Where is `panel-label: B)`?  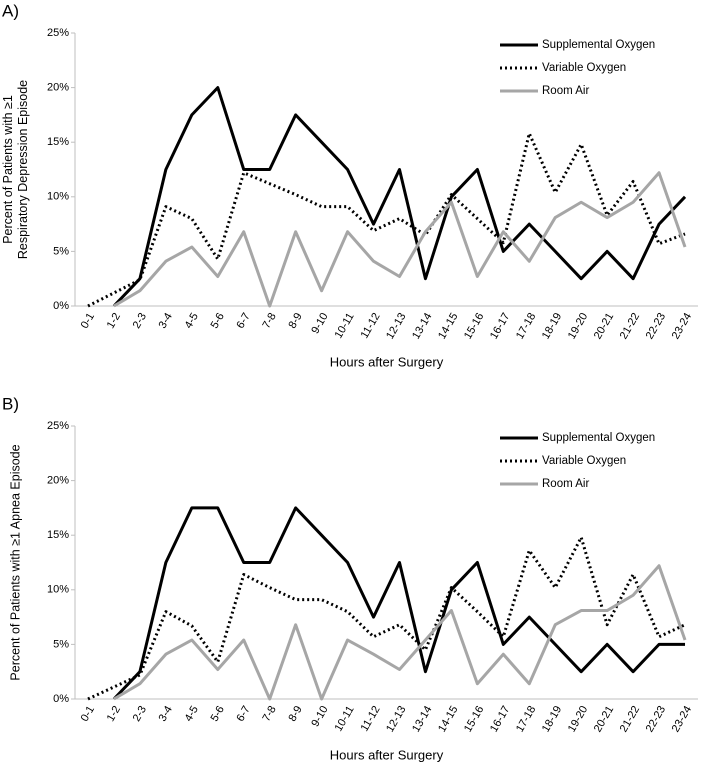
panel-label: B) is located at coordinates (10, 403).